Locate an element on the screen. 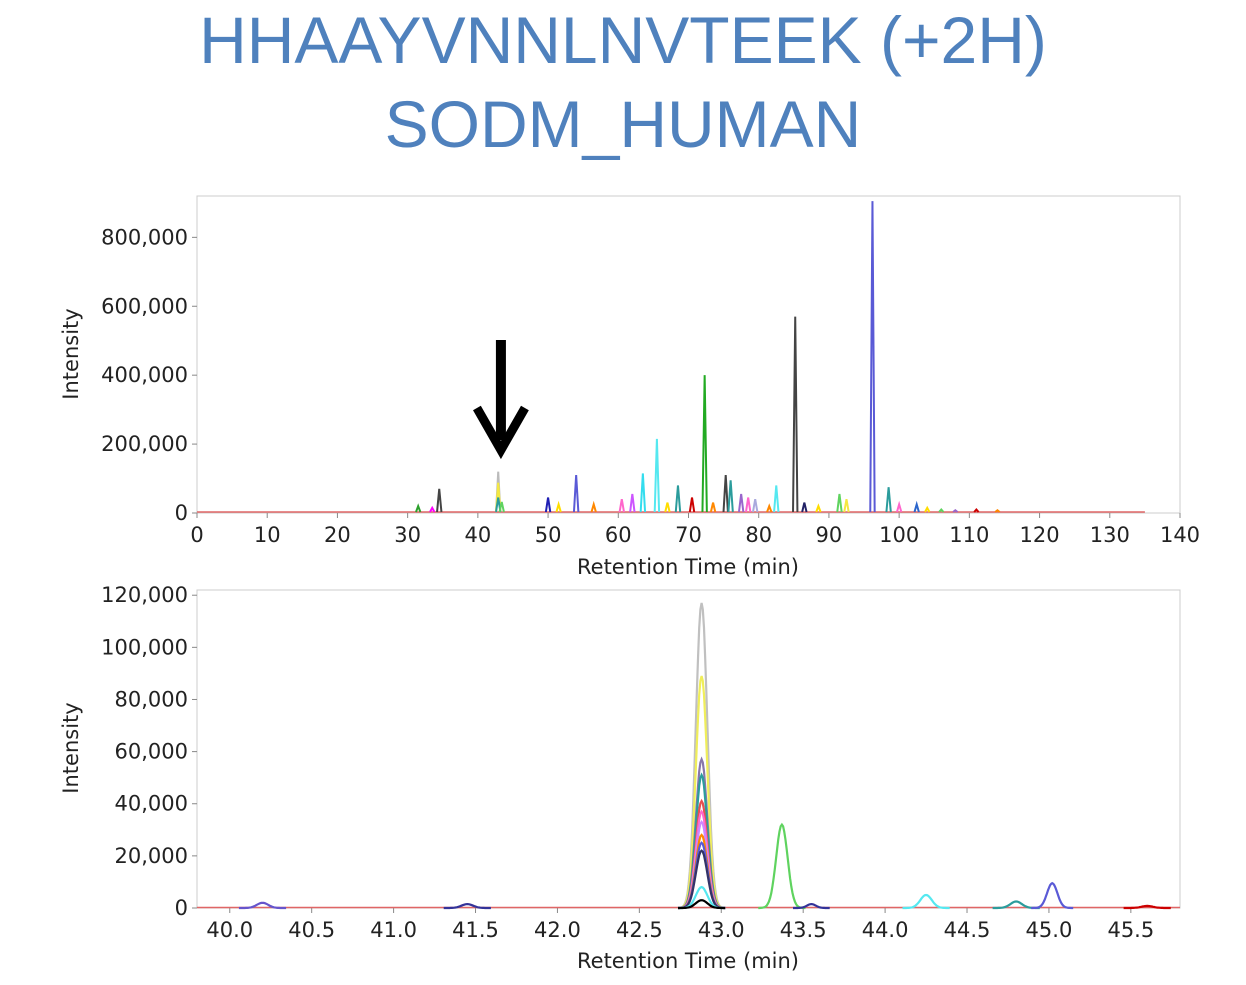 The image size is (1246, 985). y-tick-label: 80,000 is located at coordinates (151, 699).